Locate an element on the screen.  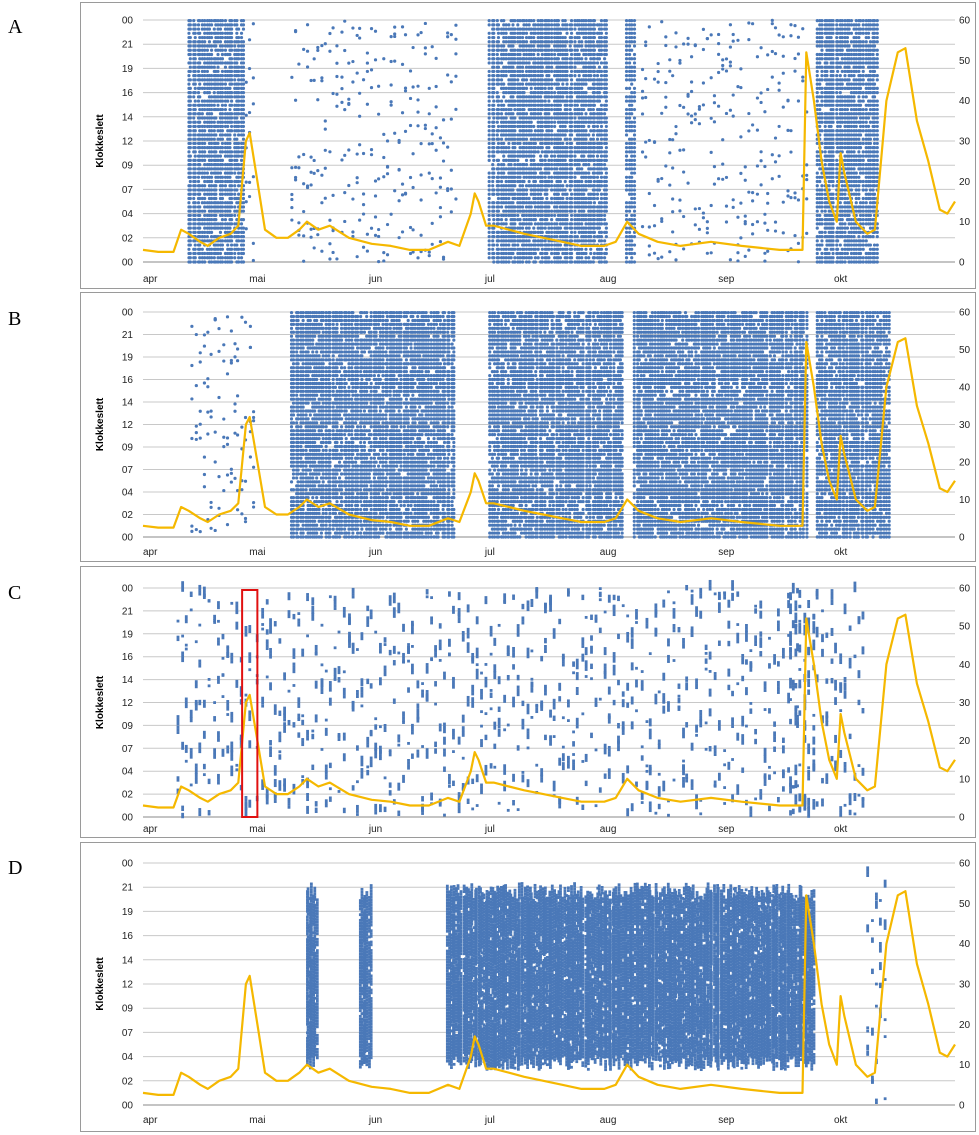
y-tick-label: 00 is located at coordinates (128, 21).